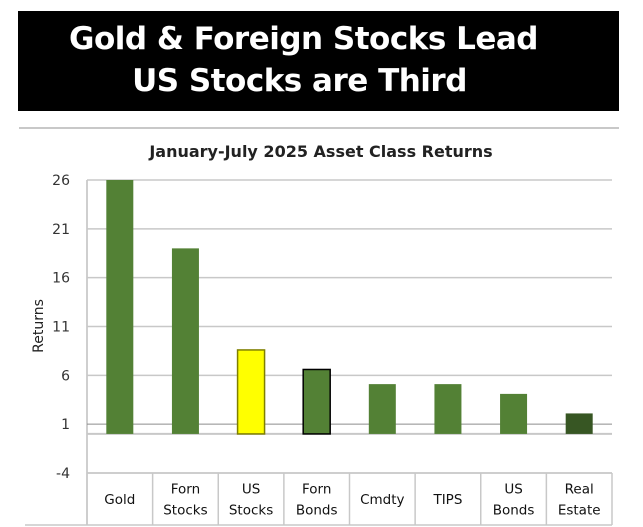 This screenshot has width=643, height=527. I want to click on y-tick-label: 21, so click(61, 230).